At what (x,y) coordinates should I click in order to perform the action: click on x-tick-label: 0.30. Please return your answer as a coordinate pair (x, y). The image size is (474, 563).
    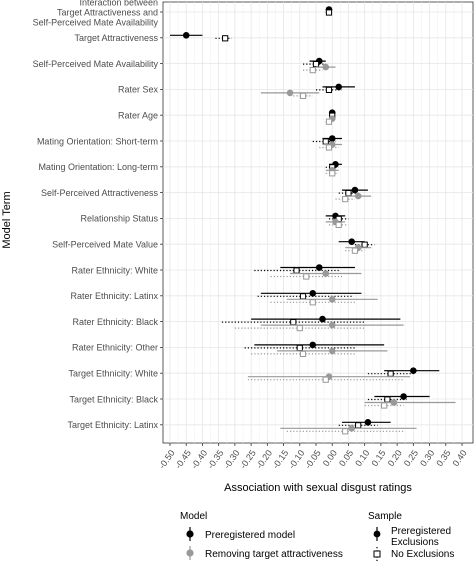
    Looking at the image, I should click on (427, 458).